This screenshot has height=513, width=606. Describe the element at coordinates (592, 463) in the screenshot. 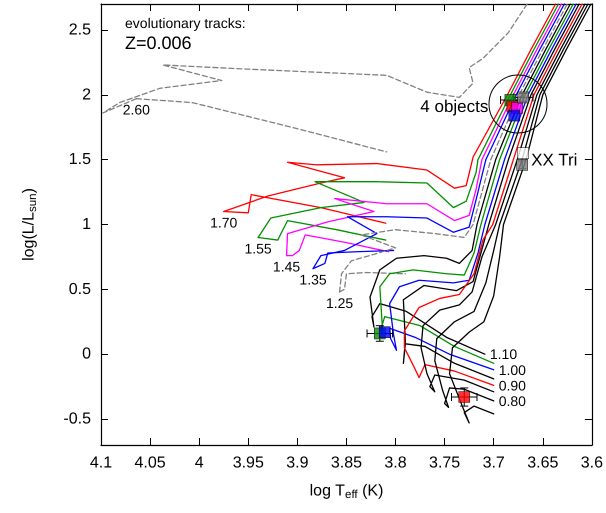

I see `x-tick-label: 3.6` at that location.